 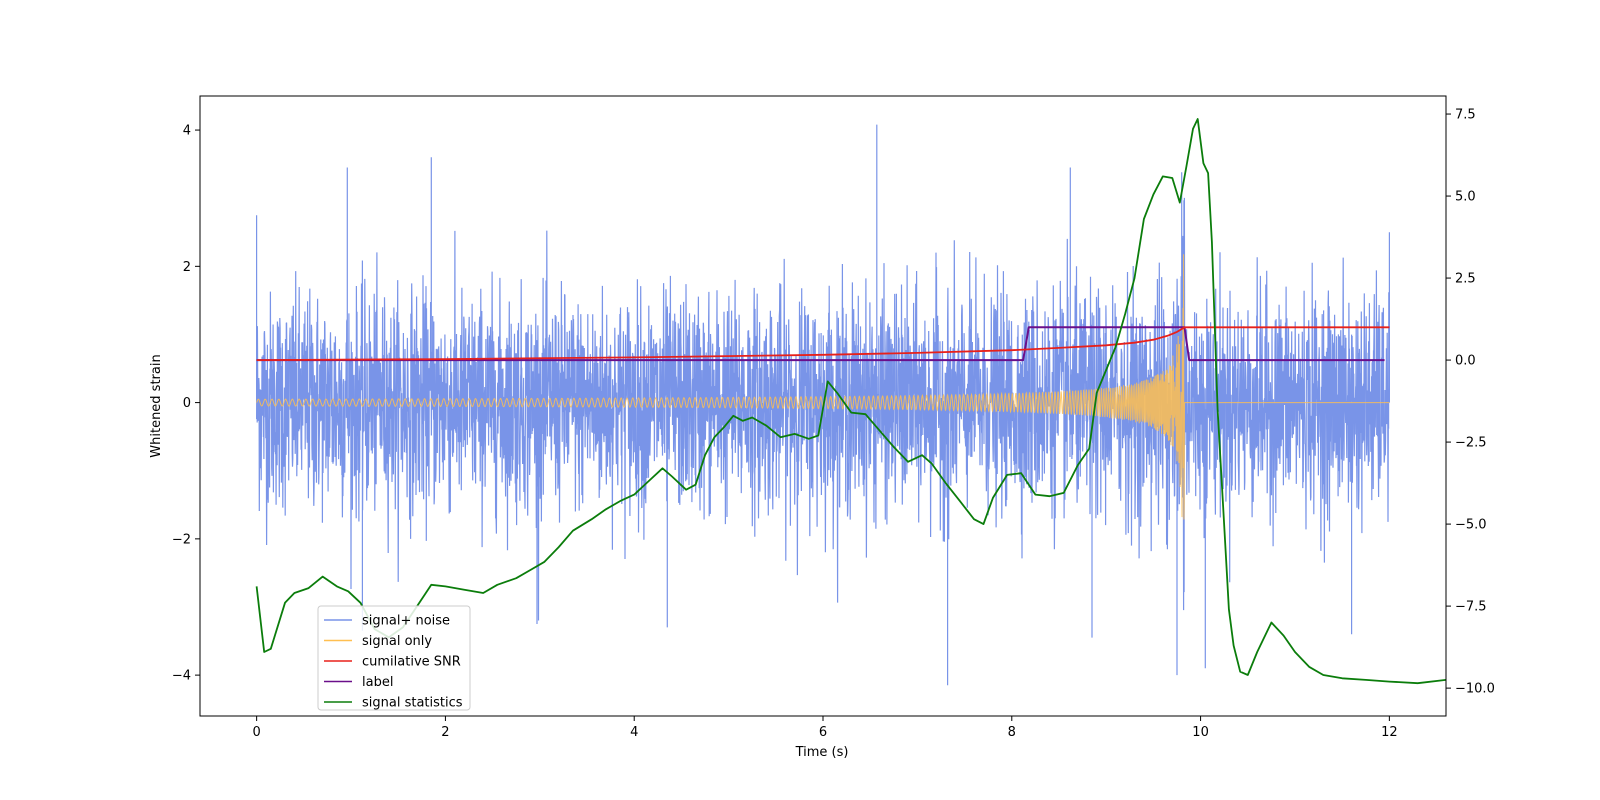 I want to click on series-label, so click(x=820, y=344).